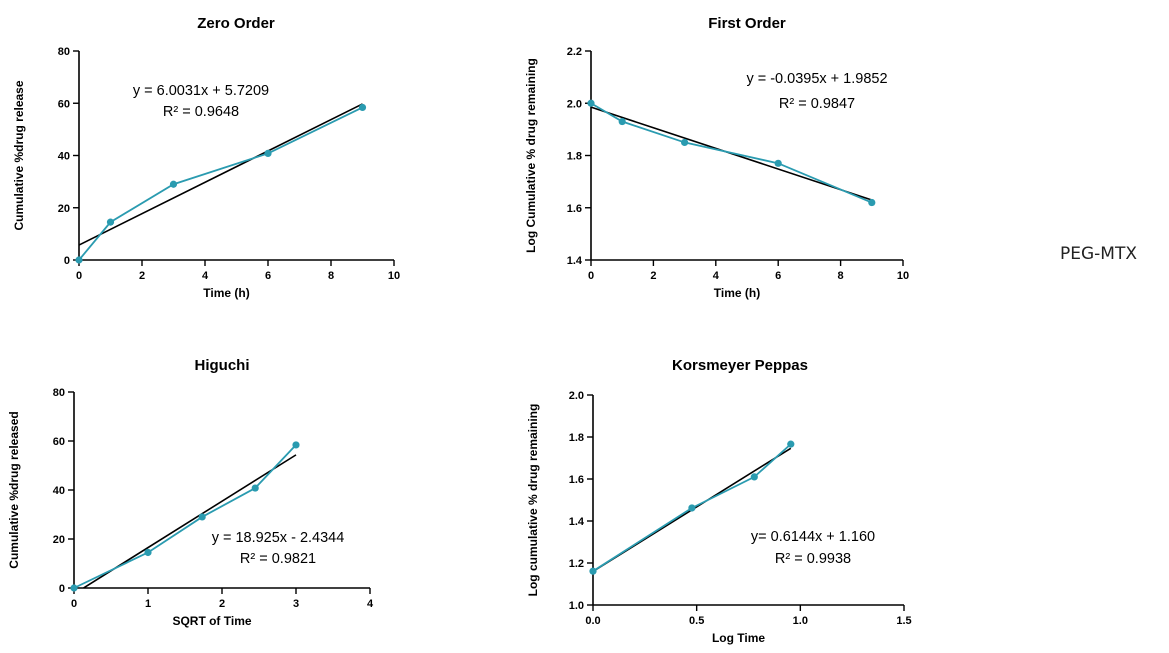 The width and height of the screenshot is (1169, 653). What do you see at coordinates (592, 621) in the screenshot?
I see `x-tick-label: 0.0` at bounding box center [592, 621].